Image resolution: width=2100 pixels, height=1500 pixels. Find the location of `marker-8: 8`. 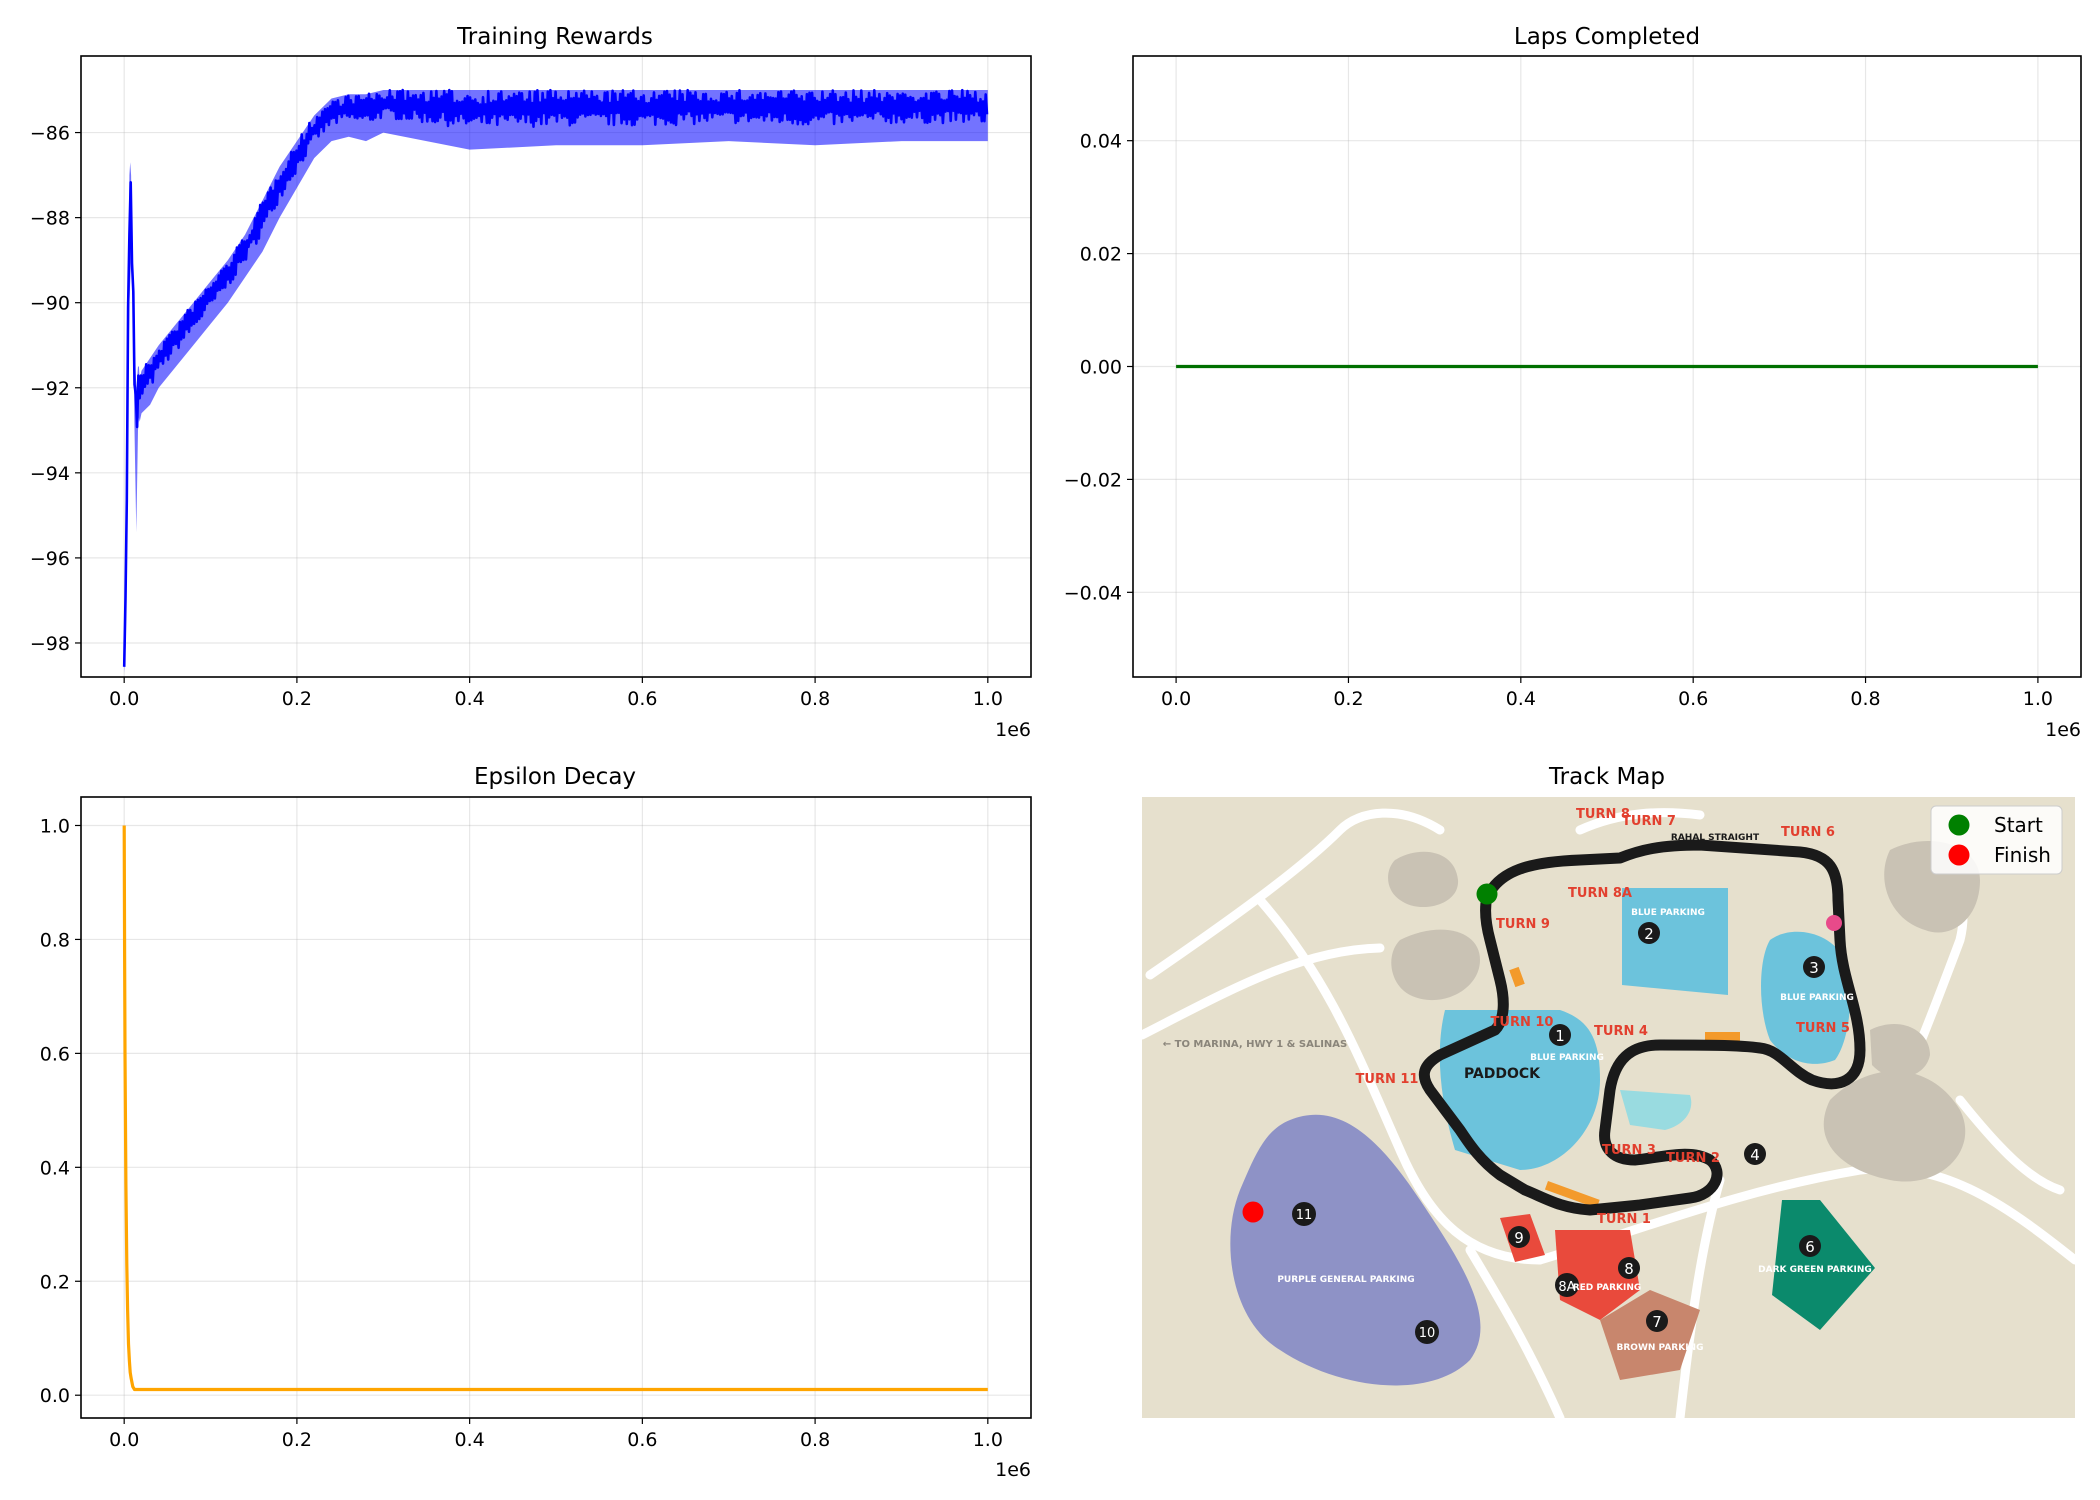

marker-8: 8 is located at coordinates (1629, 1268).